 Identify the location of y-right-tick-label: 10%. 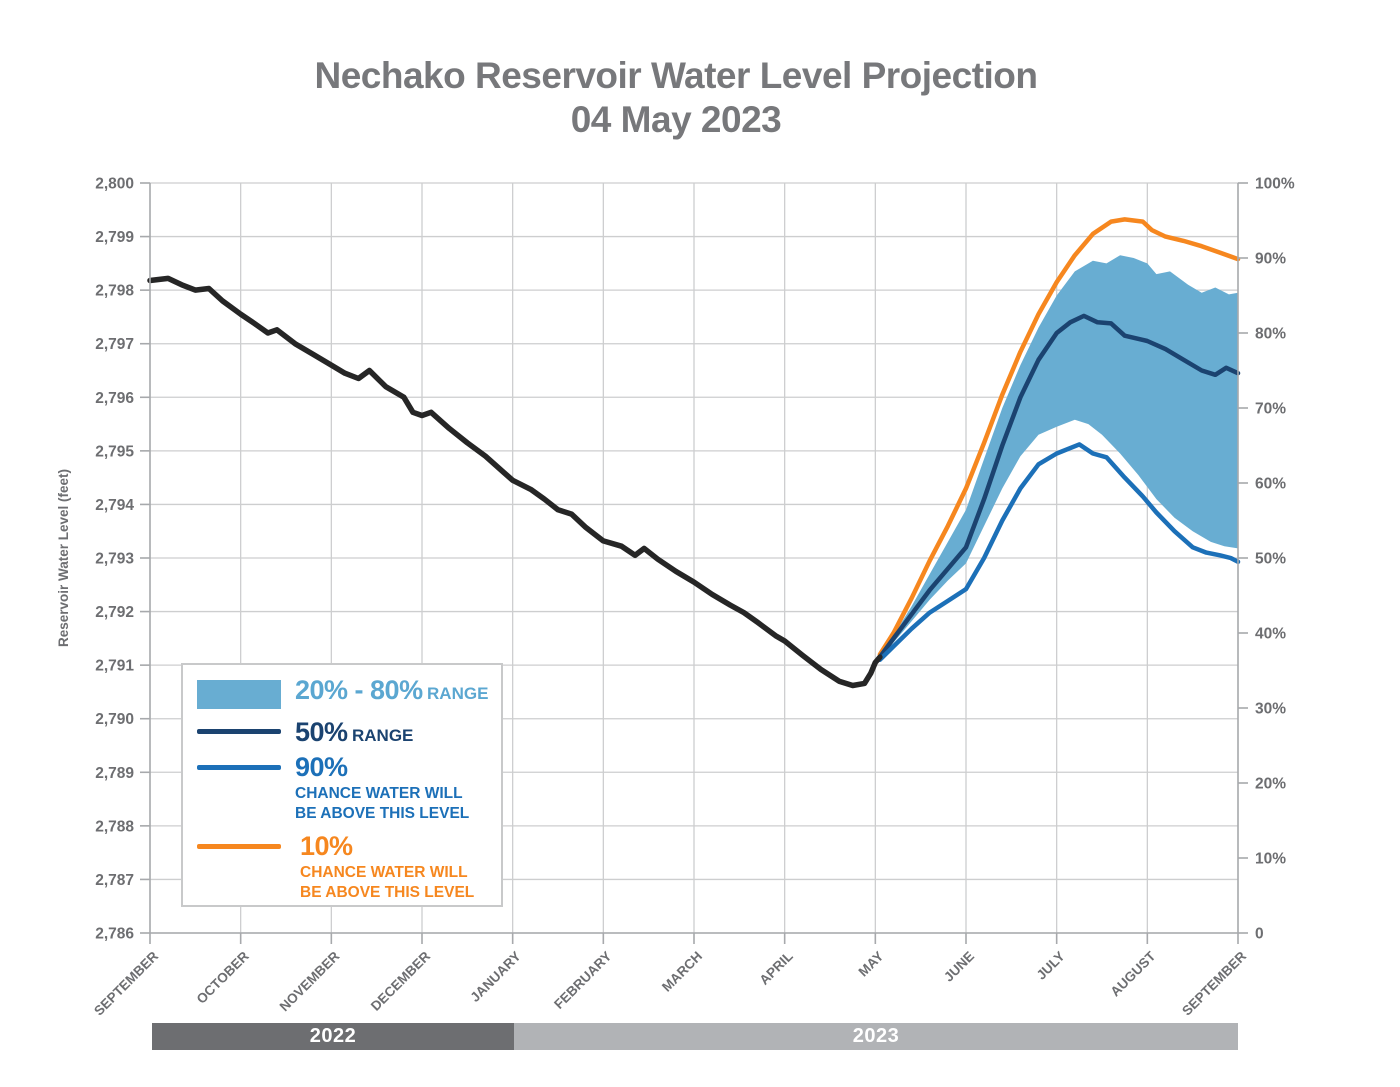
(1270, 859).